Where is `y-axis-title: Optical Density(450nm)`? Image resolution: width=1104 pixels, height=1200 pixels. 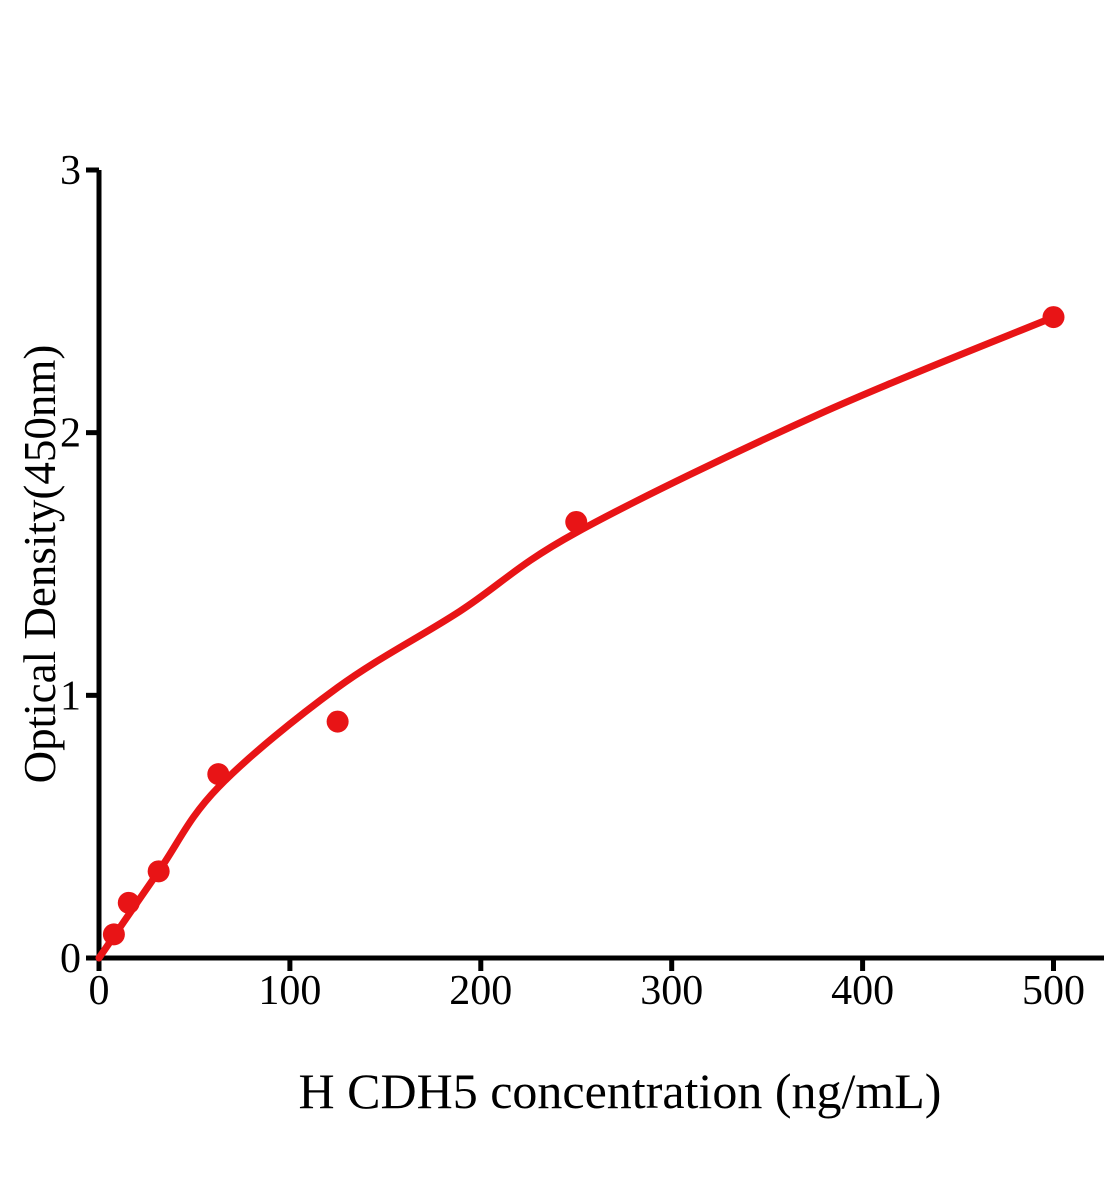 y-axis-title: Optical Density(450nm) is located at coordinates (40, 564).